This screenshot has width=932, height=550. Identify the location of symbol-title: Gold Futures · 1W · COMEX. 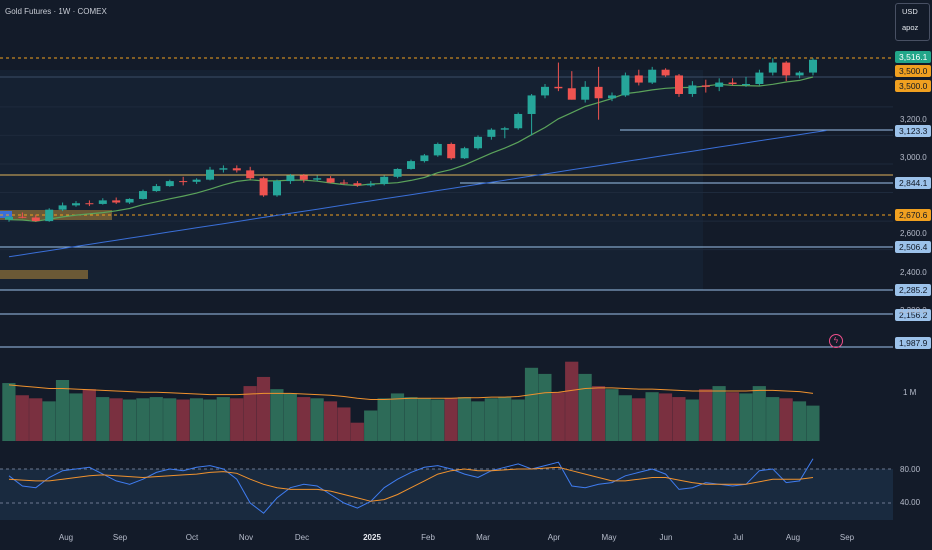
(56, 11).